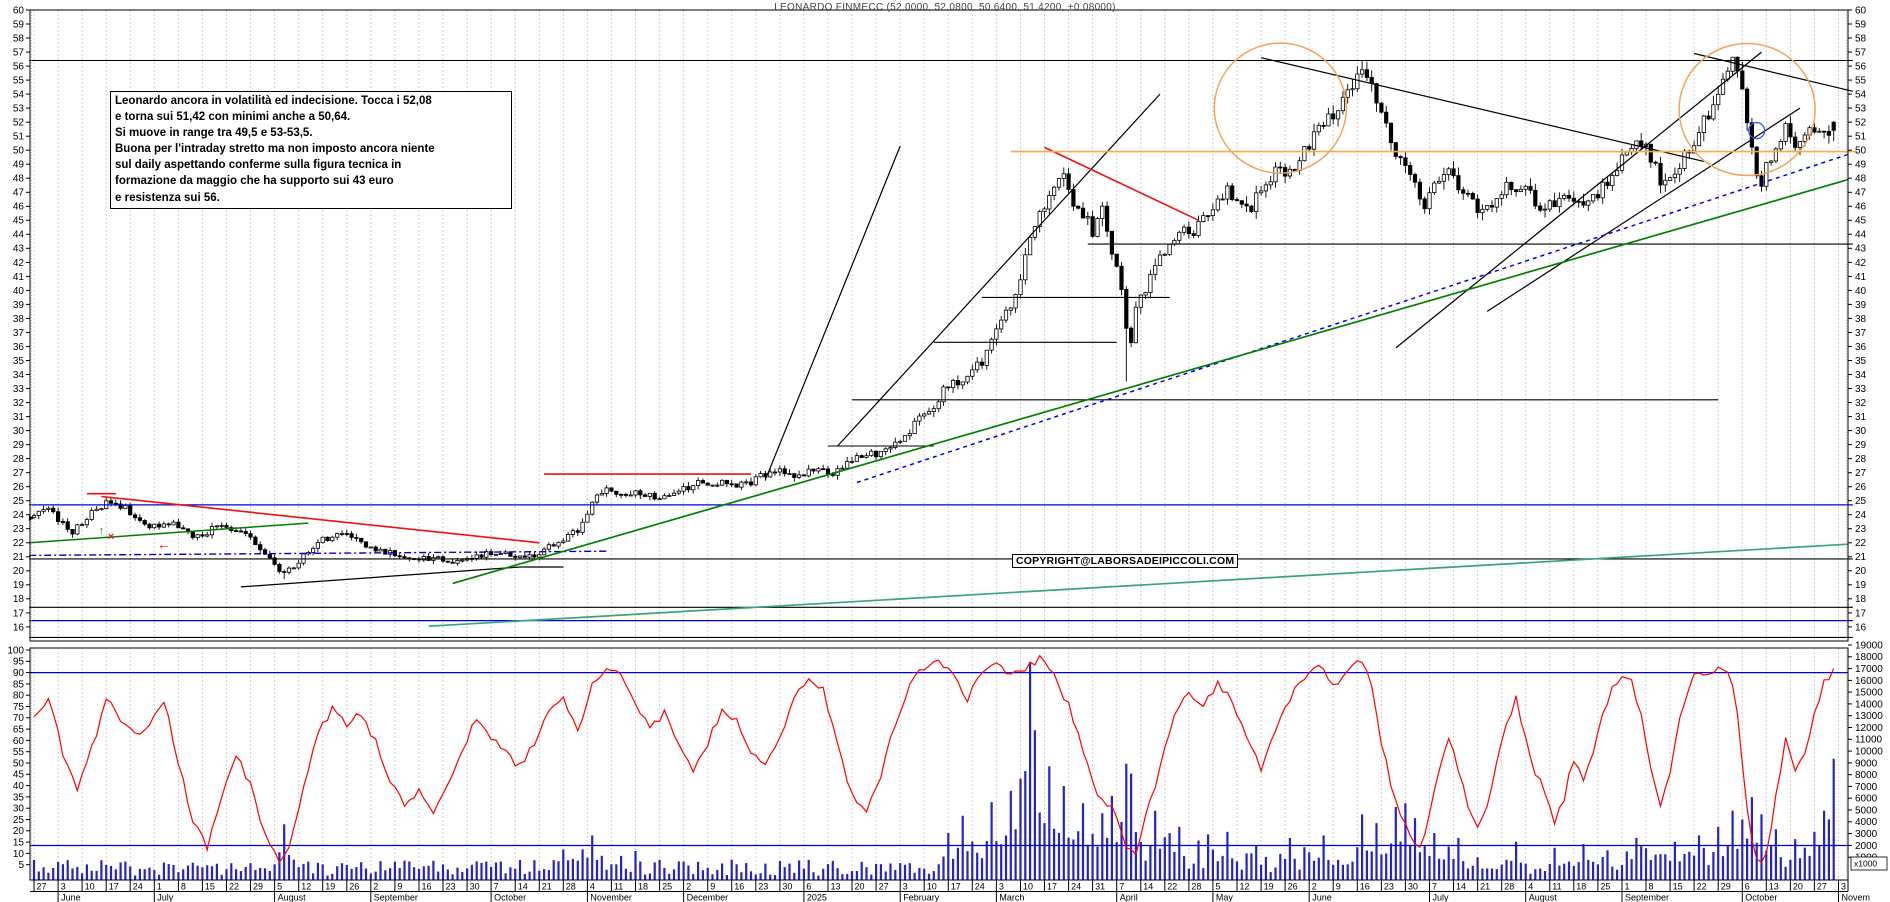 The width and height of the screenshot is (1890, 902). What do you see at coordinates (1861, 515) in the screenshot?
I see `svg-text: 24` at bounding box center [1861, 515].